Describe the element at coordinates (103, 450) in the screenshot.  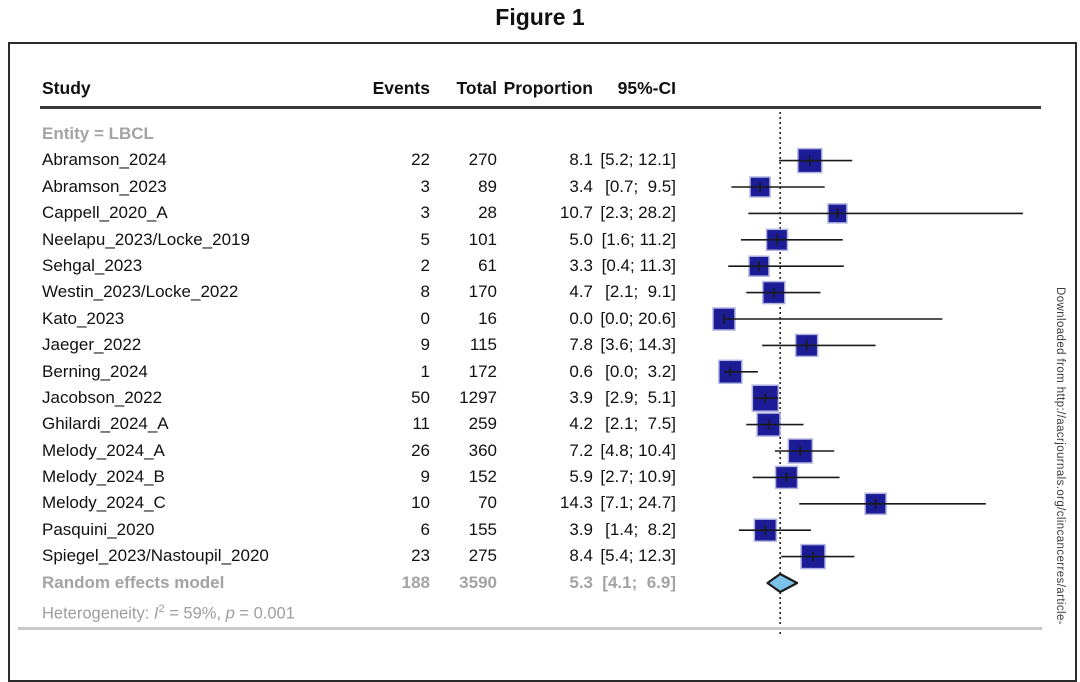
I see `cell-study: Melody_2024_A` at that location.